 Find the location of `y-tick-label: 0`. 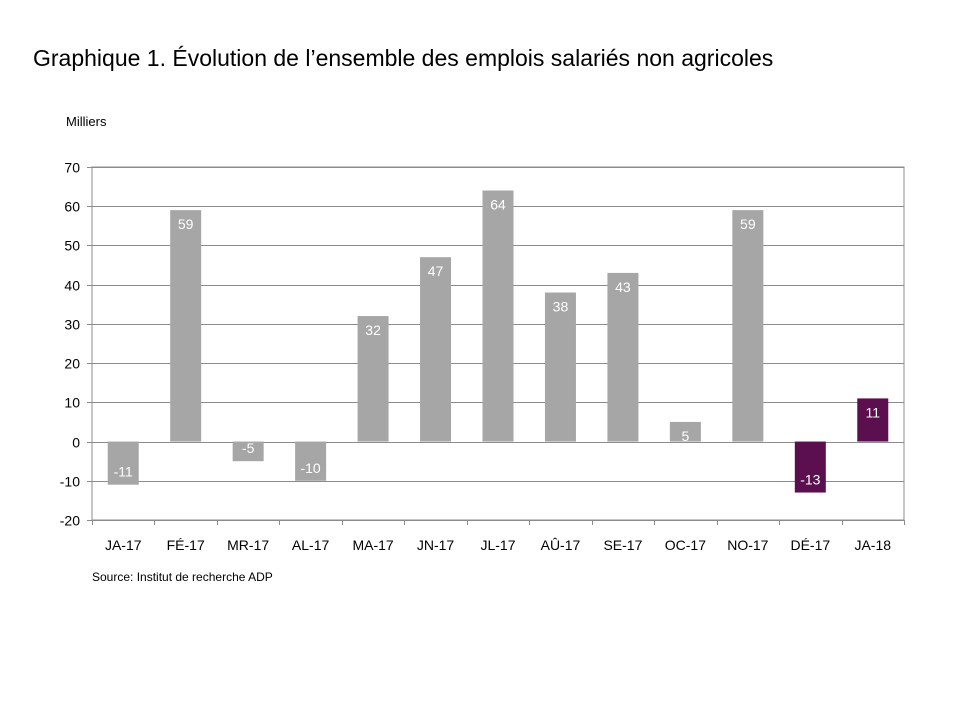

y-tick-label: 0 is located at coordinates (76, 443).